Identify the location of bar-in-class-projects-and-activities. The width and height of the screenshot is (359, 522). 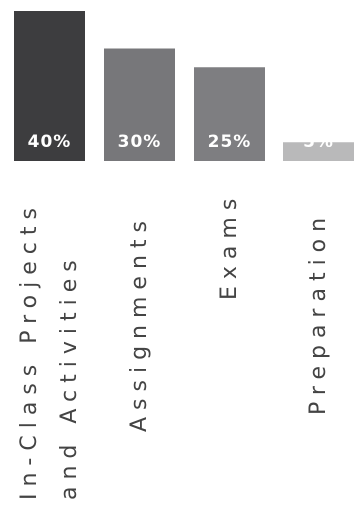
(49, 86).